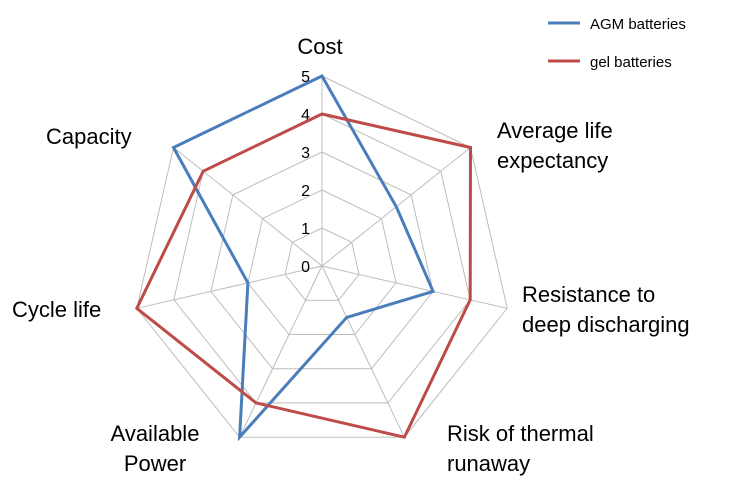 The image size is (743, 482). What do you see at coordinates (155, 463) in the screenshot?
I see `category-label-4-line-1: Power` at bounding box center [155, 463].